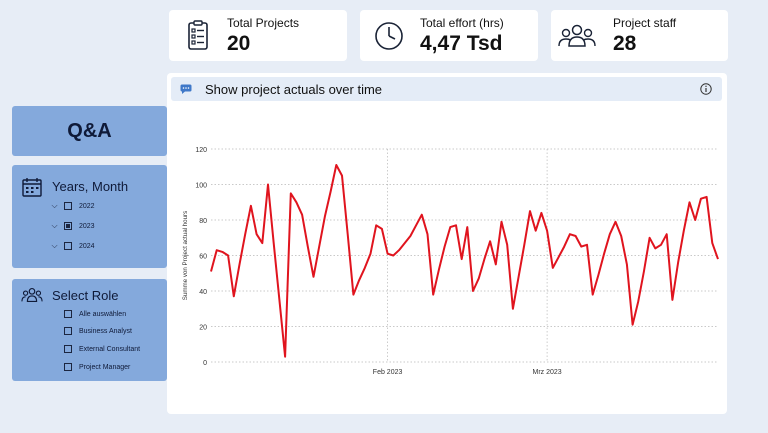 The height and width of the screenshot is (433, 768). Describe the element at coordinates (294, 89) in the screenshot. I see `chart-title: Show project actuals over time` at that location.